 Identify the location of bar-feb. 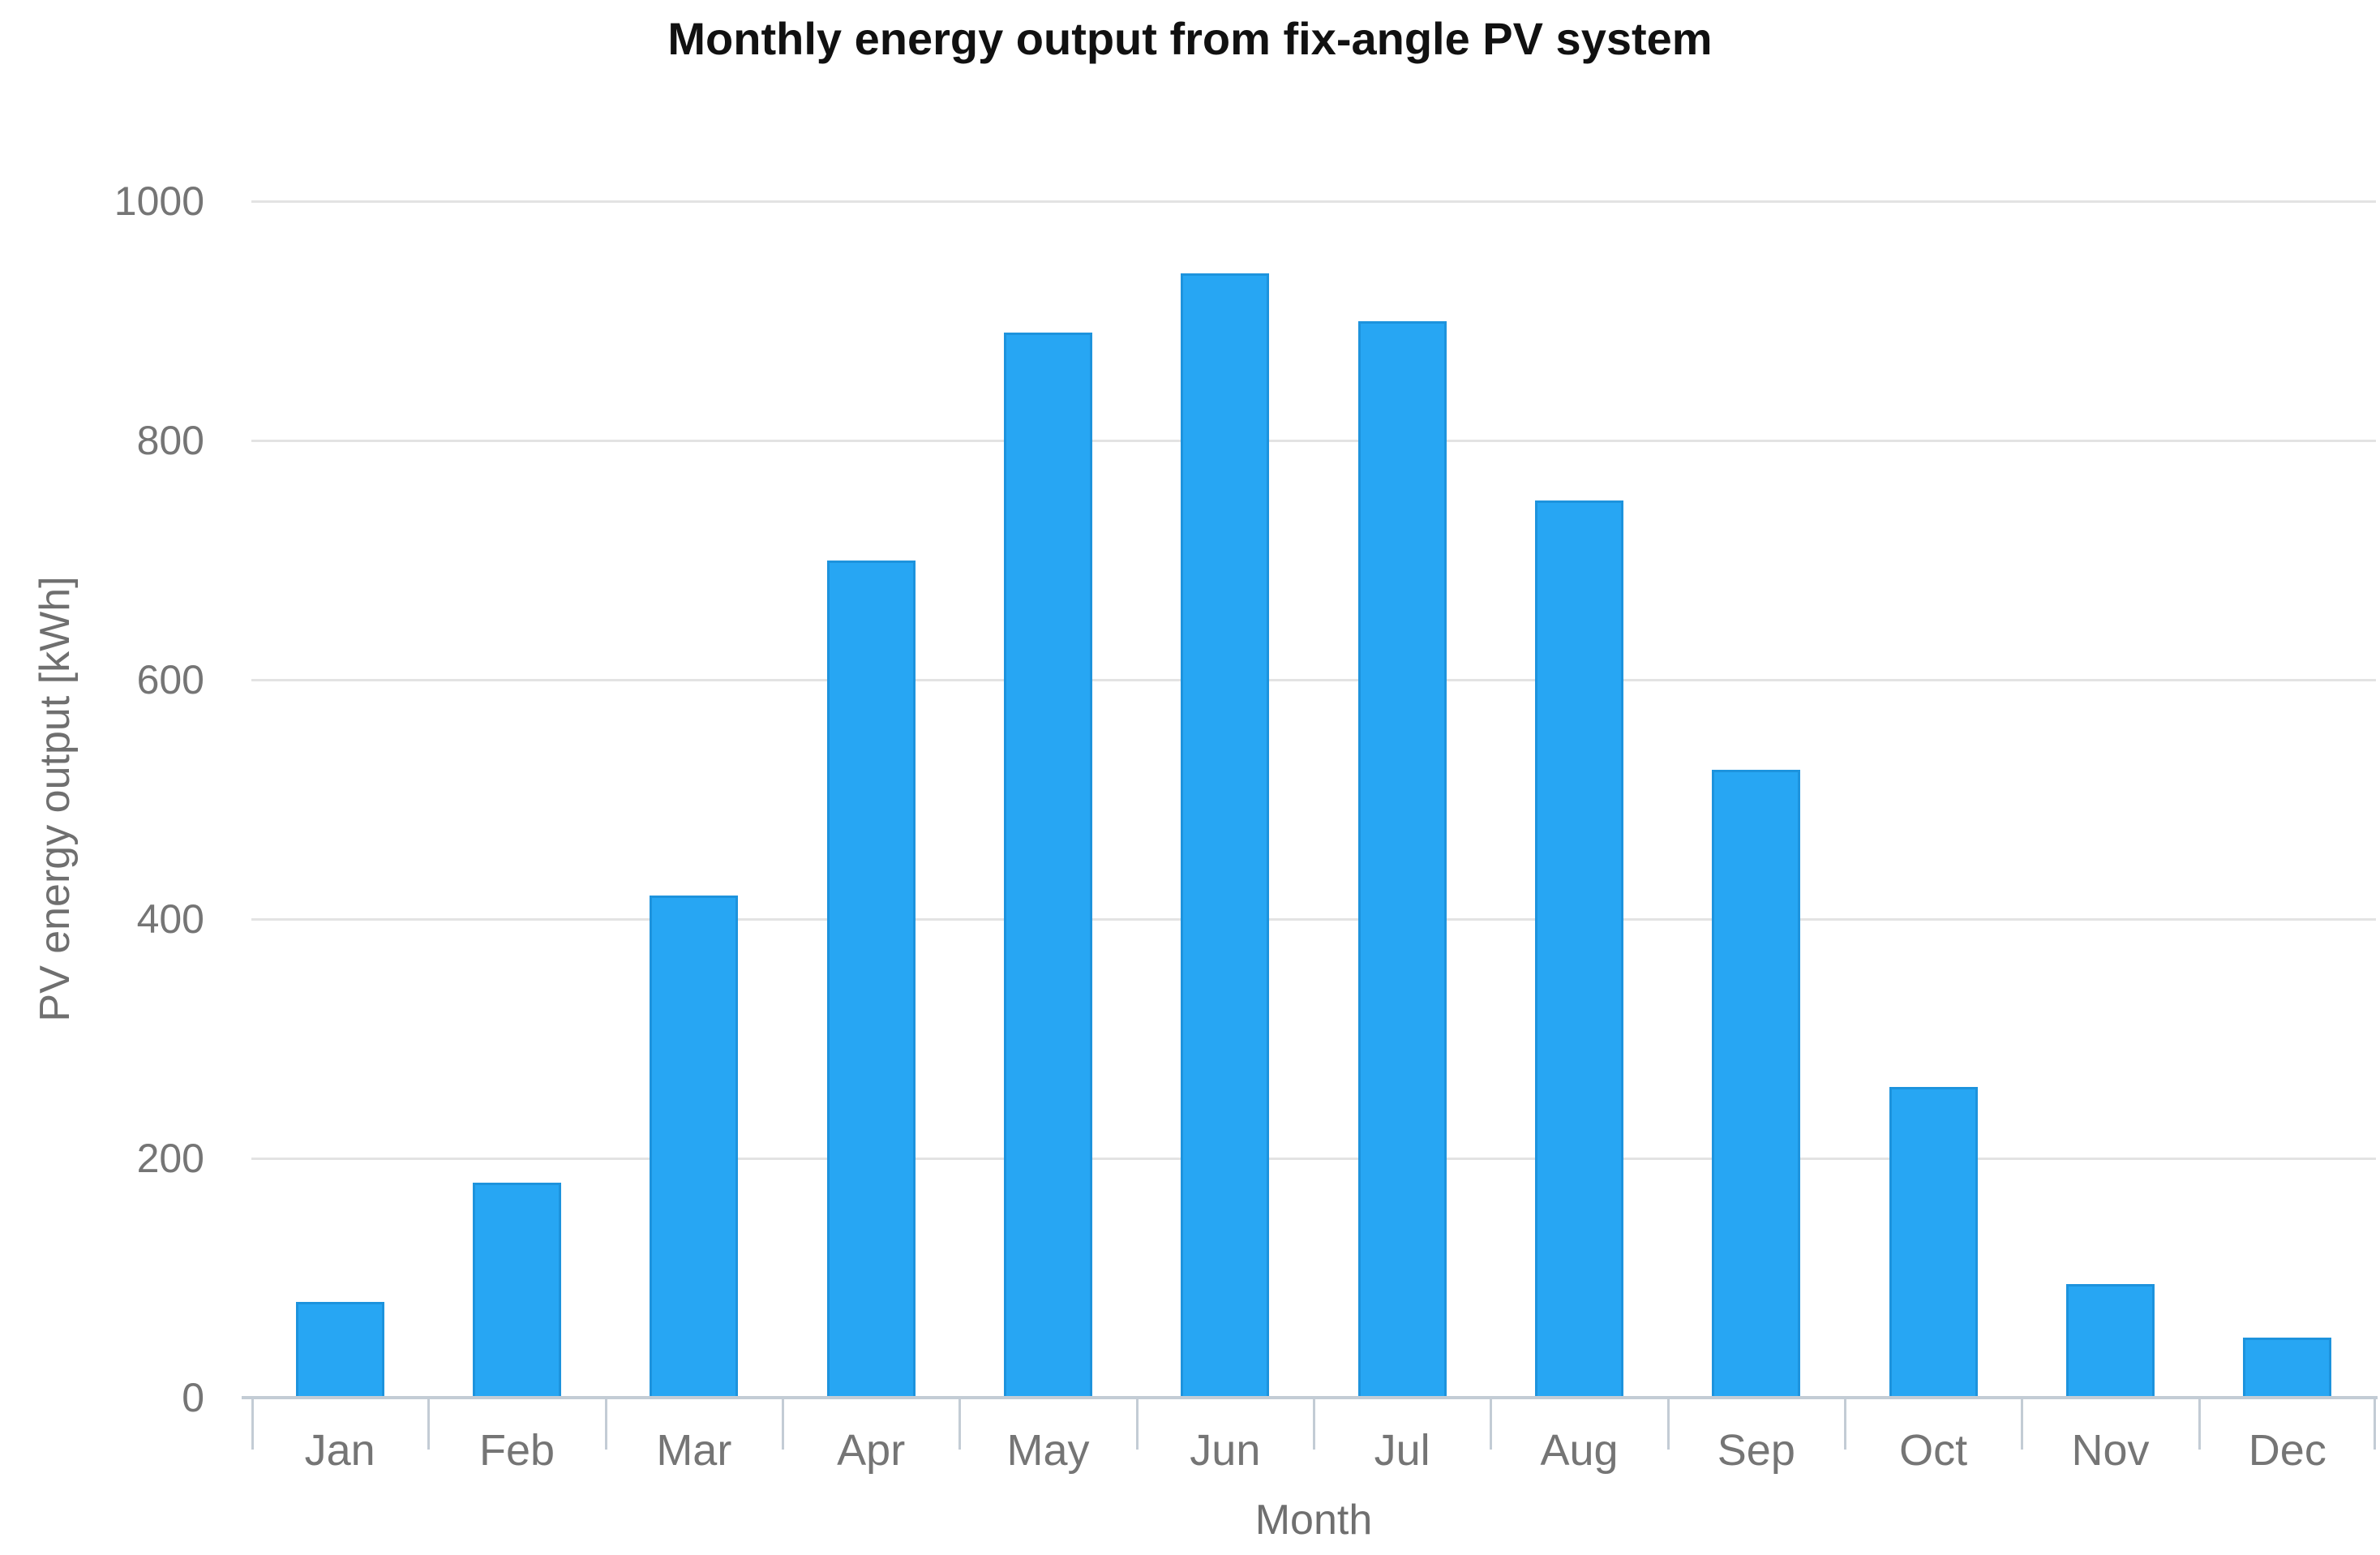
(517, 1290).